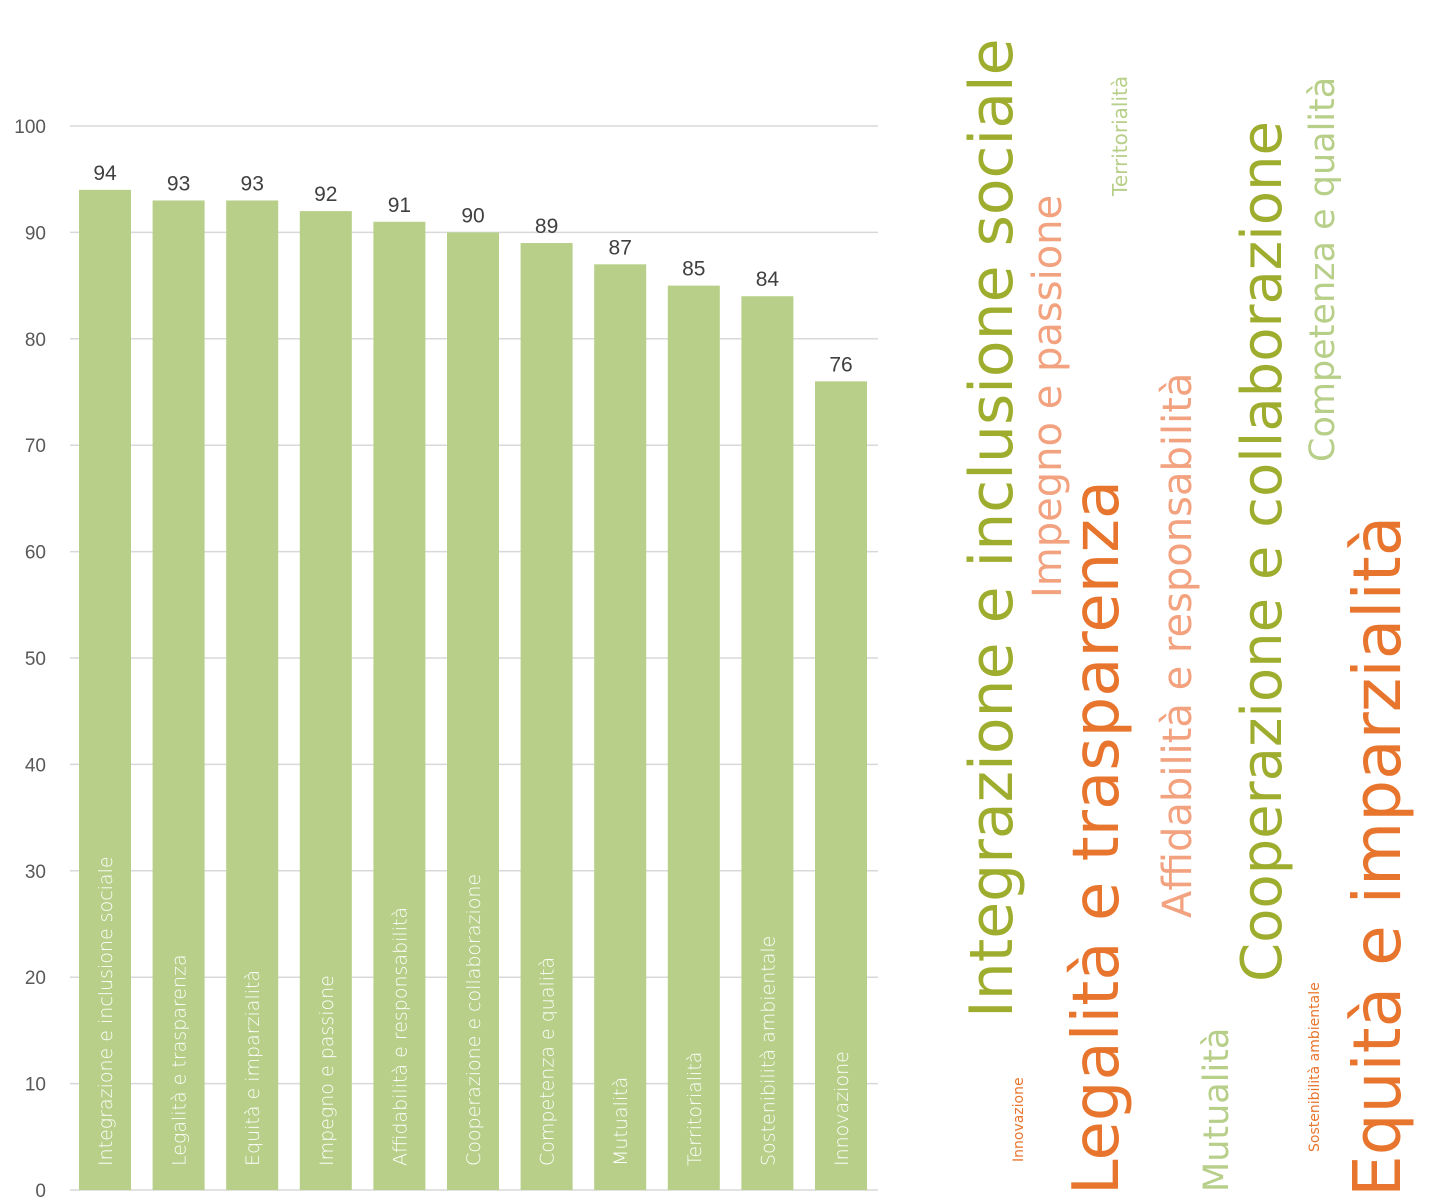 The image size is (1430, 1203). Describe the element at coordinates (30, 127) in the screenshot. I see `y-tick-label: 100` at that location.